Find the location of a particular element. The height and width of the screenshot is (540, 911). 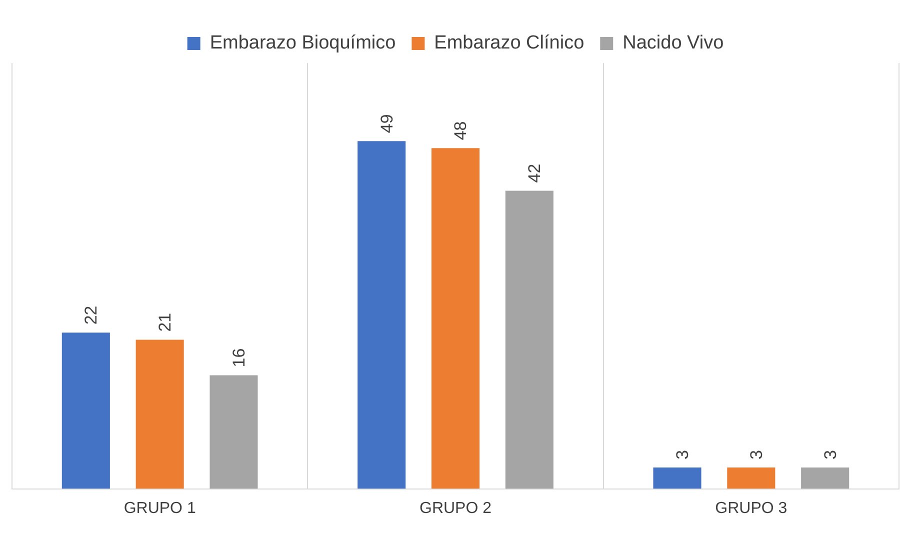

legend-label: Embarazo Clínico is located at coordinates (509, 43).